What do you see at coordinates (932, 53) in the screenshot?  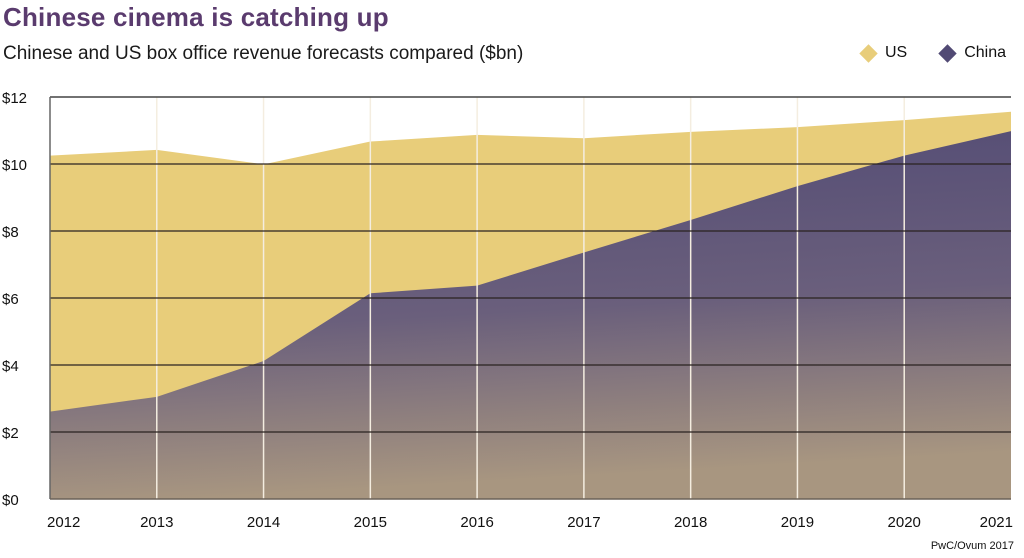 I see `legend: US China` at bounding box center [932, 53].